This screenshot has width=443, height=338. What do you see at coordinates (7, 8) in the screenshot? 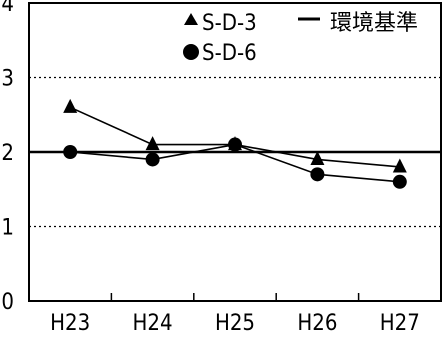
I see `y-tick-label: 4` at bounding box center [7, 8].